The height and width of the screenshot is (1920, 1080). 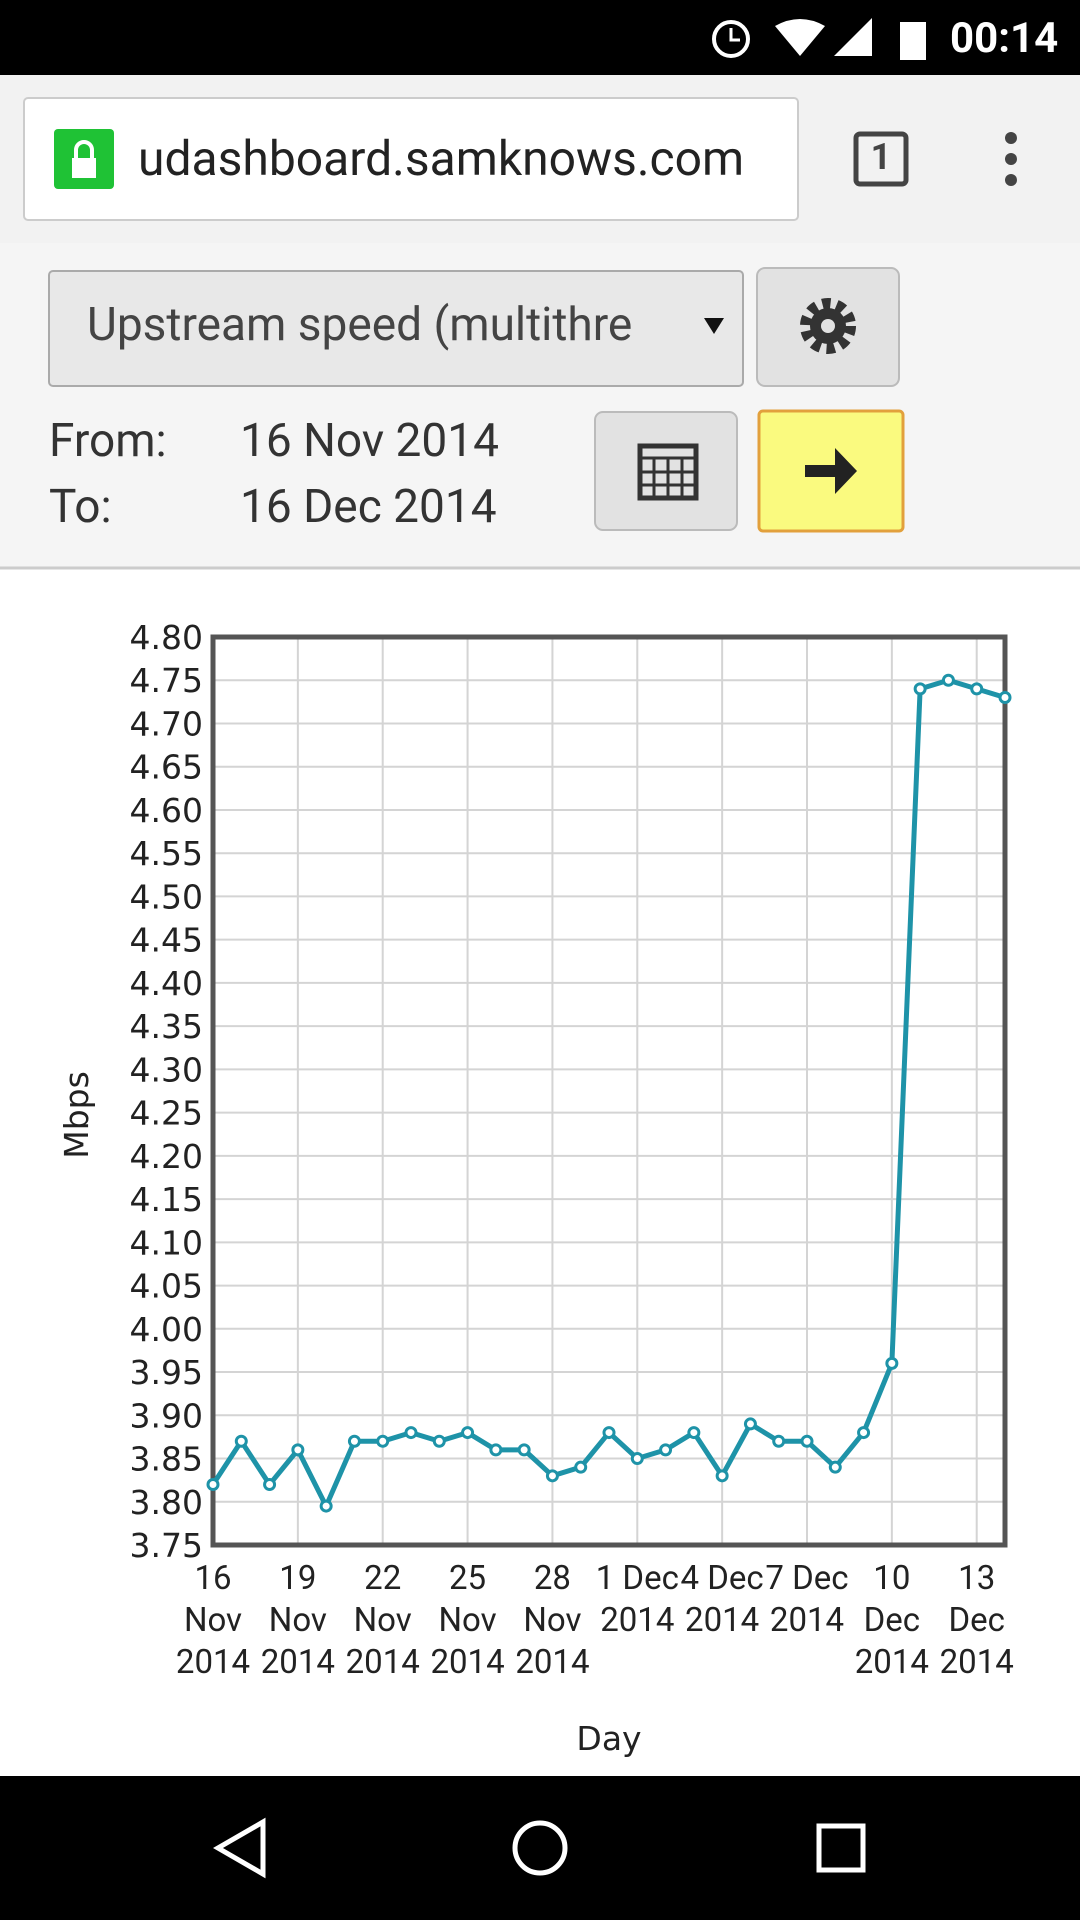 What do you see at coordinates (166, 1545) in the screenshot?
I see `y-tick-label: 3.75` at bounding box center [166, 1545].